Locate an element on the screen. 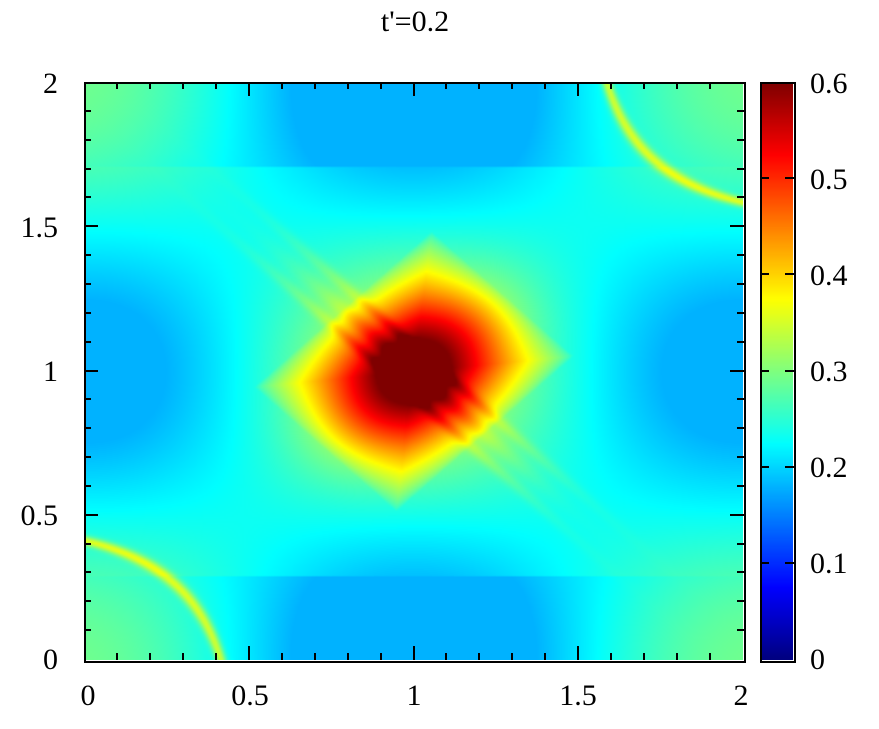  colorbar-tick-label: 0.4 is located at coordinates (829, 275).